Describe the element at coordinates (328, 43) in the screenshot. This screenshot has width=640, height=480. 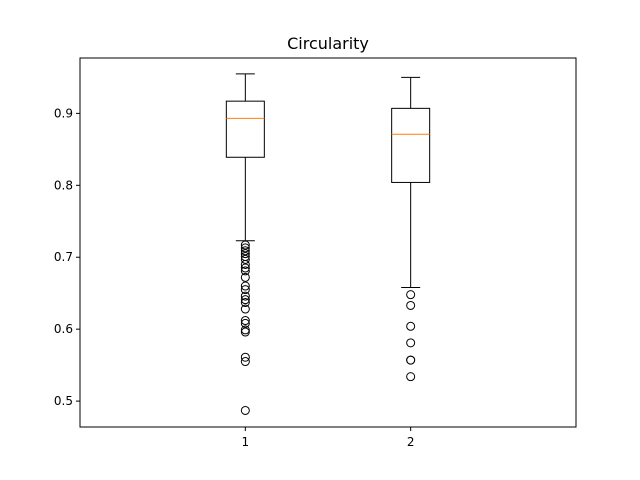
I see `chart-title: Circularity` at that location.